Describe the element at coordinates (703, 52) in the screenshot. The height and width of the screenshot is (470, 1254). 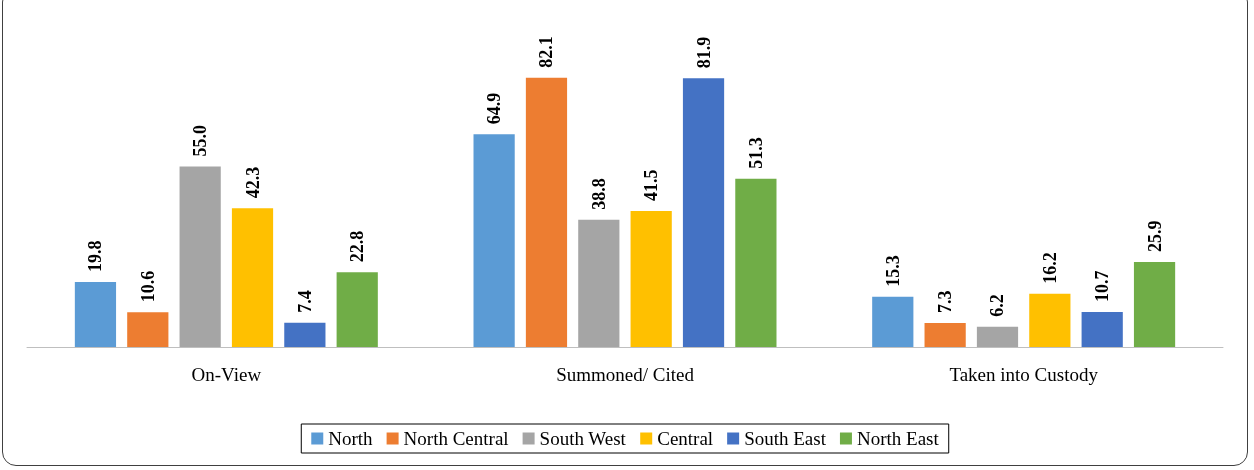
I see `data-label: 81.9` at that location.